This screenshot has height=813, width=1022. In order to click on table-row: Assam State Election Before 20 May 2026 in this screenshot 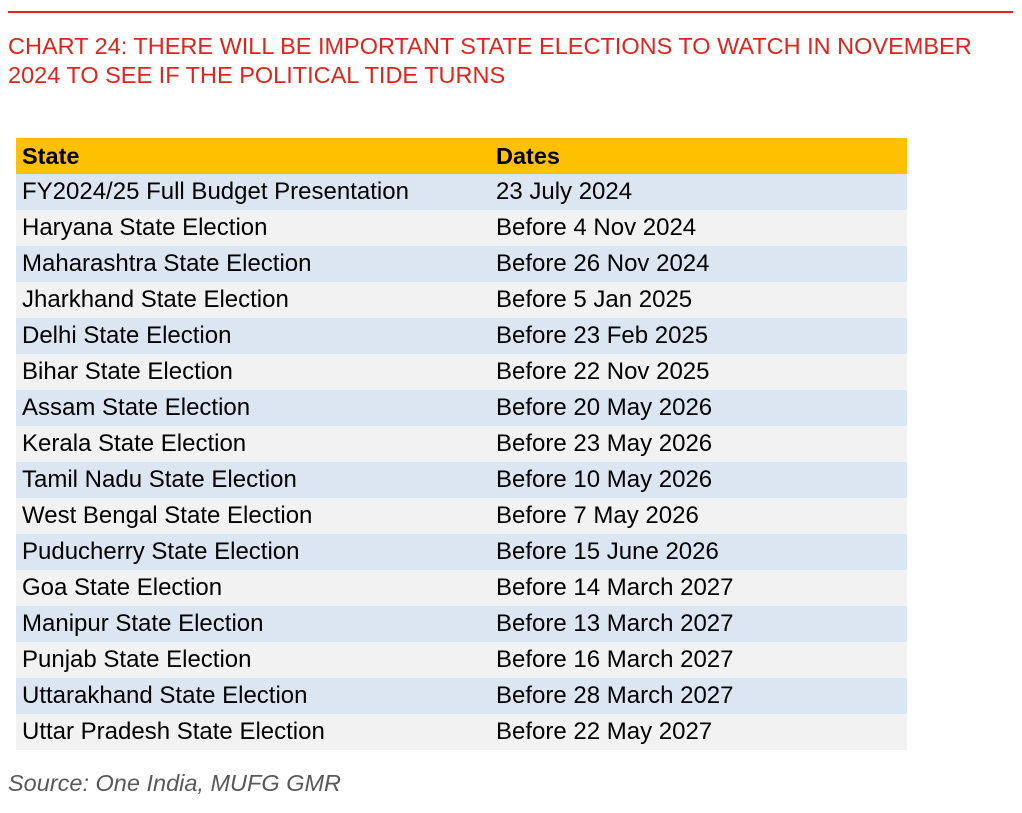, I will do `click(461, 408)`.